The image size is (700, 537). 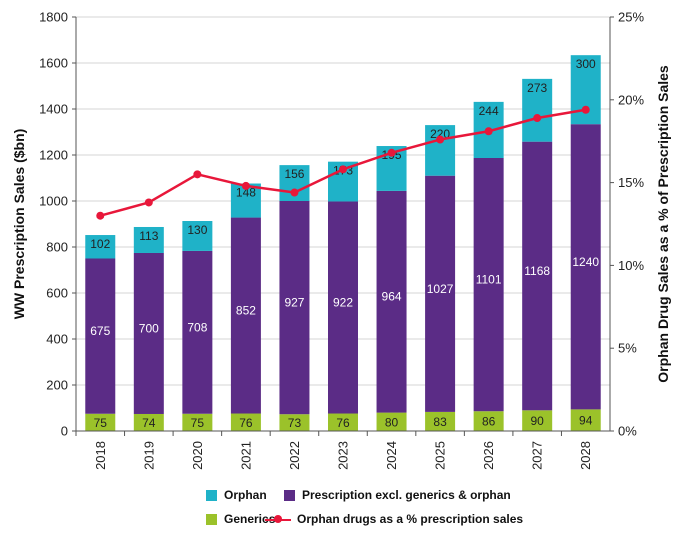 What do you see at coordinates (278, 519) in the screenshot?
I see `percent-line-swatch` at bounding box center [278, 519].